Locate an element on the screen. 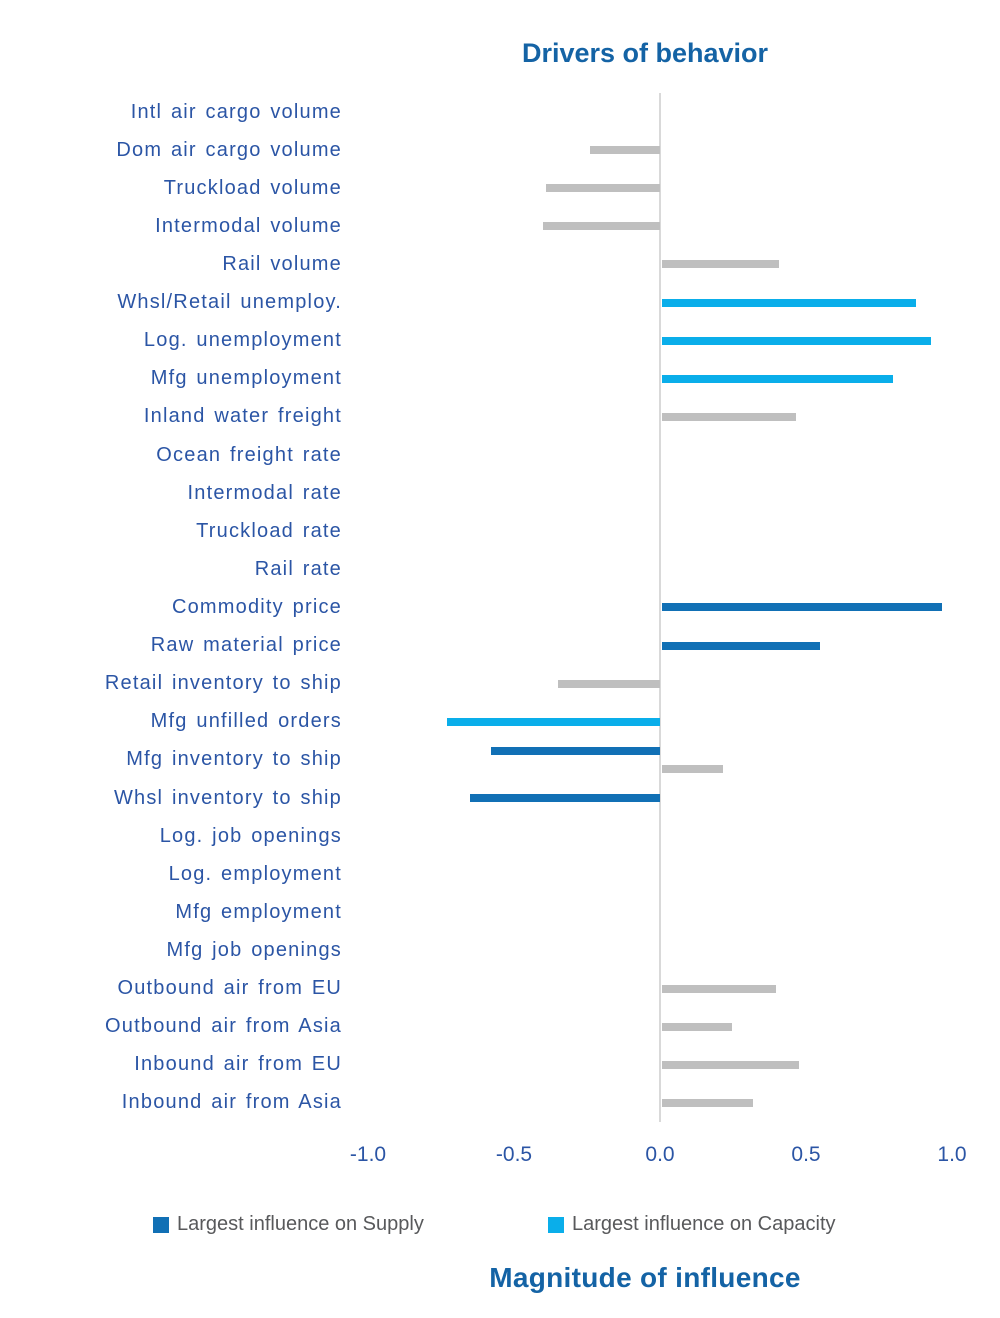  legend-item-capacity: Largest influence on Capacity is located at coordinates (692, 1224).